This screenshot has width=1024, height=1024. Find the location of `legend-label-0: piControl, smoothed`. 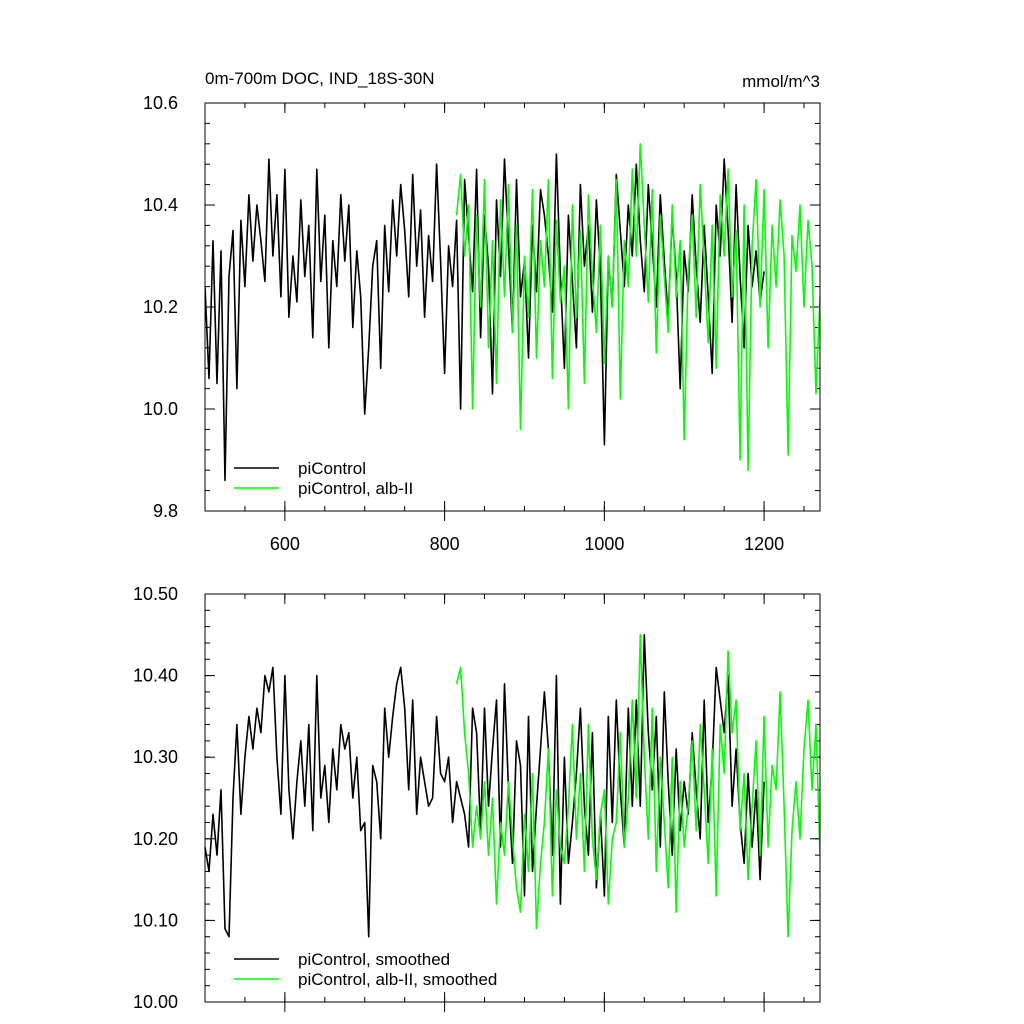

legend-label-0: piControl, smoothed is located at coordinates (374, 959).